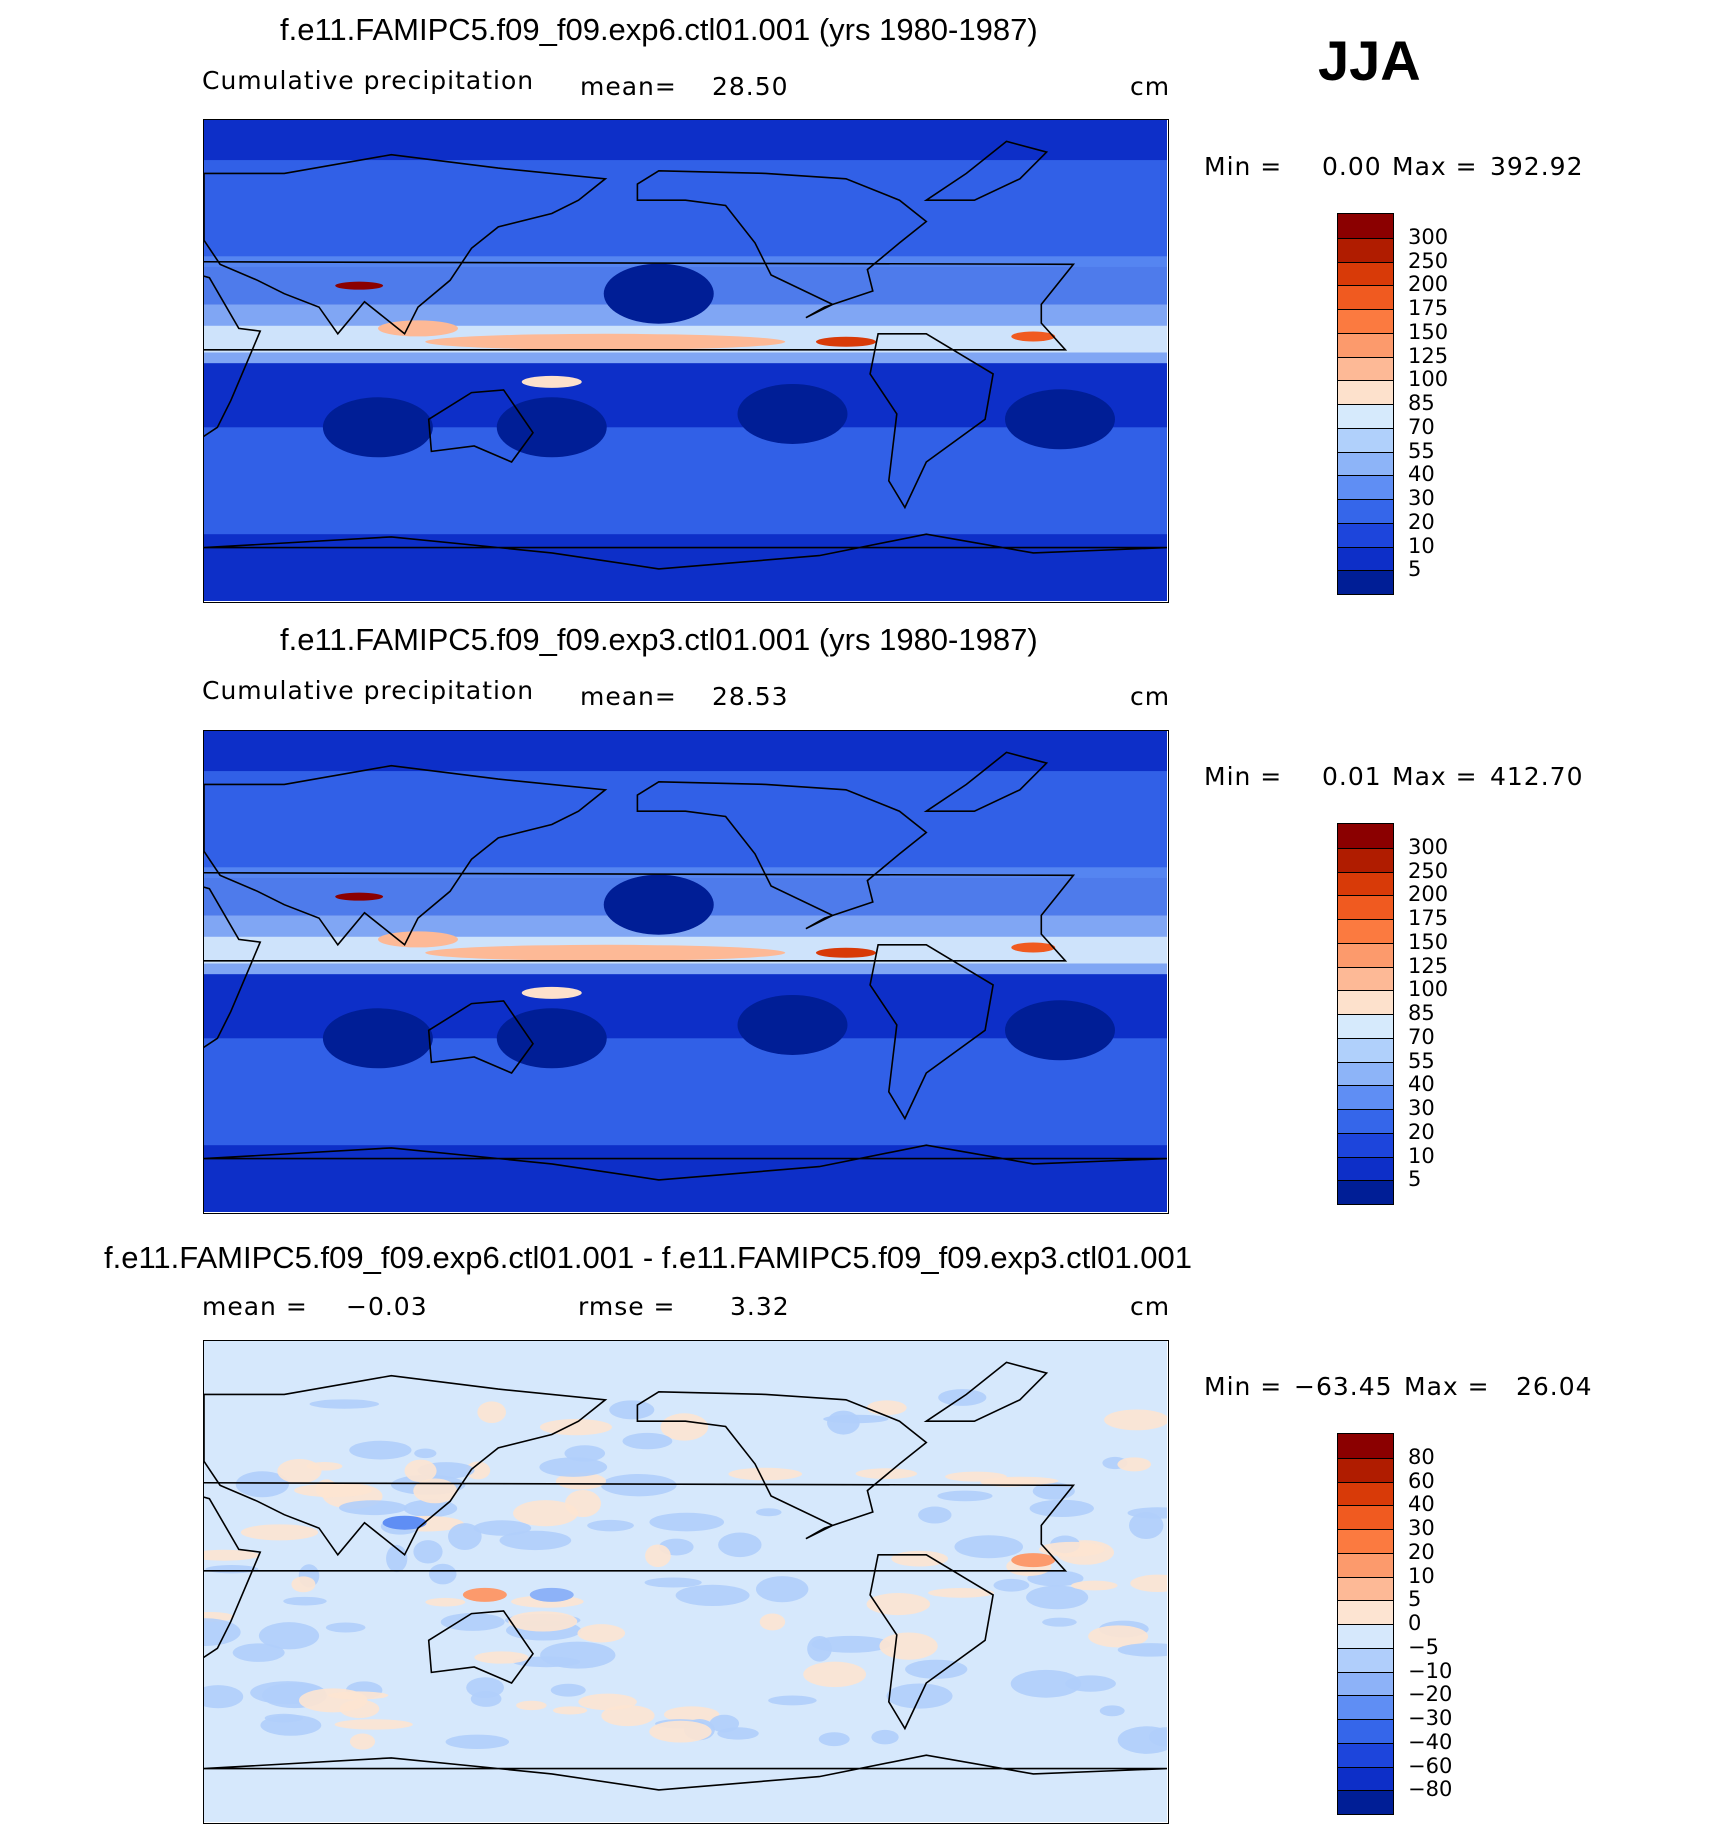 Image resolution: width=1710 pixels, height=1836 pixels. Describe the element at coordinates (1430, 1765) in the screenshot. I see `colorbar-tick-label: −60` at that location.